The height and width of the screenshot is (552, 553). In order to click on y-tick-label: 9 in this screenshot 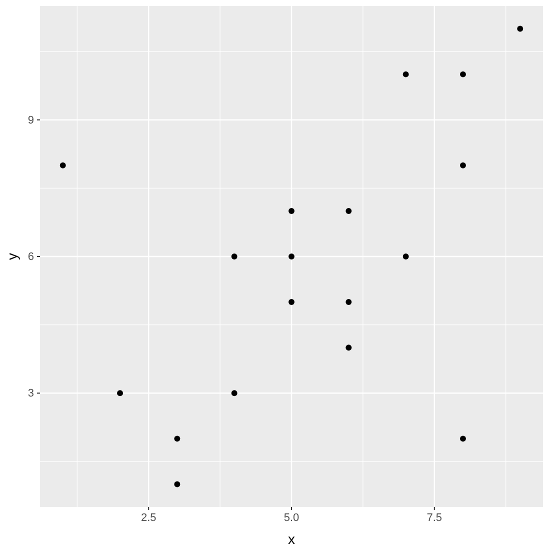, I will do `click(31, 120)`.